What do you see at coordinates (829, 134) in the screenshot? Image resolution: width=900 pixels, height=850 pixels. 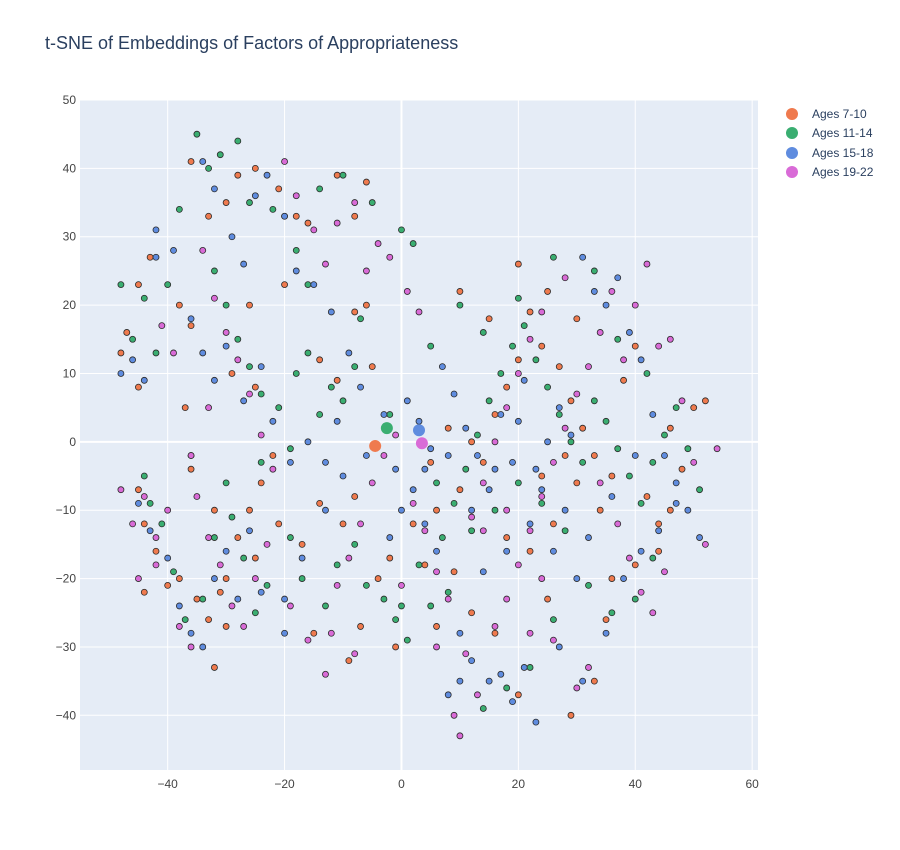 I see `legend-item: Ages 11-14` at bounding box center [829, 134].